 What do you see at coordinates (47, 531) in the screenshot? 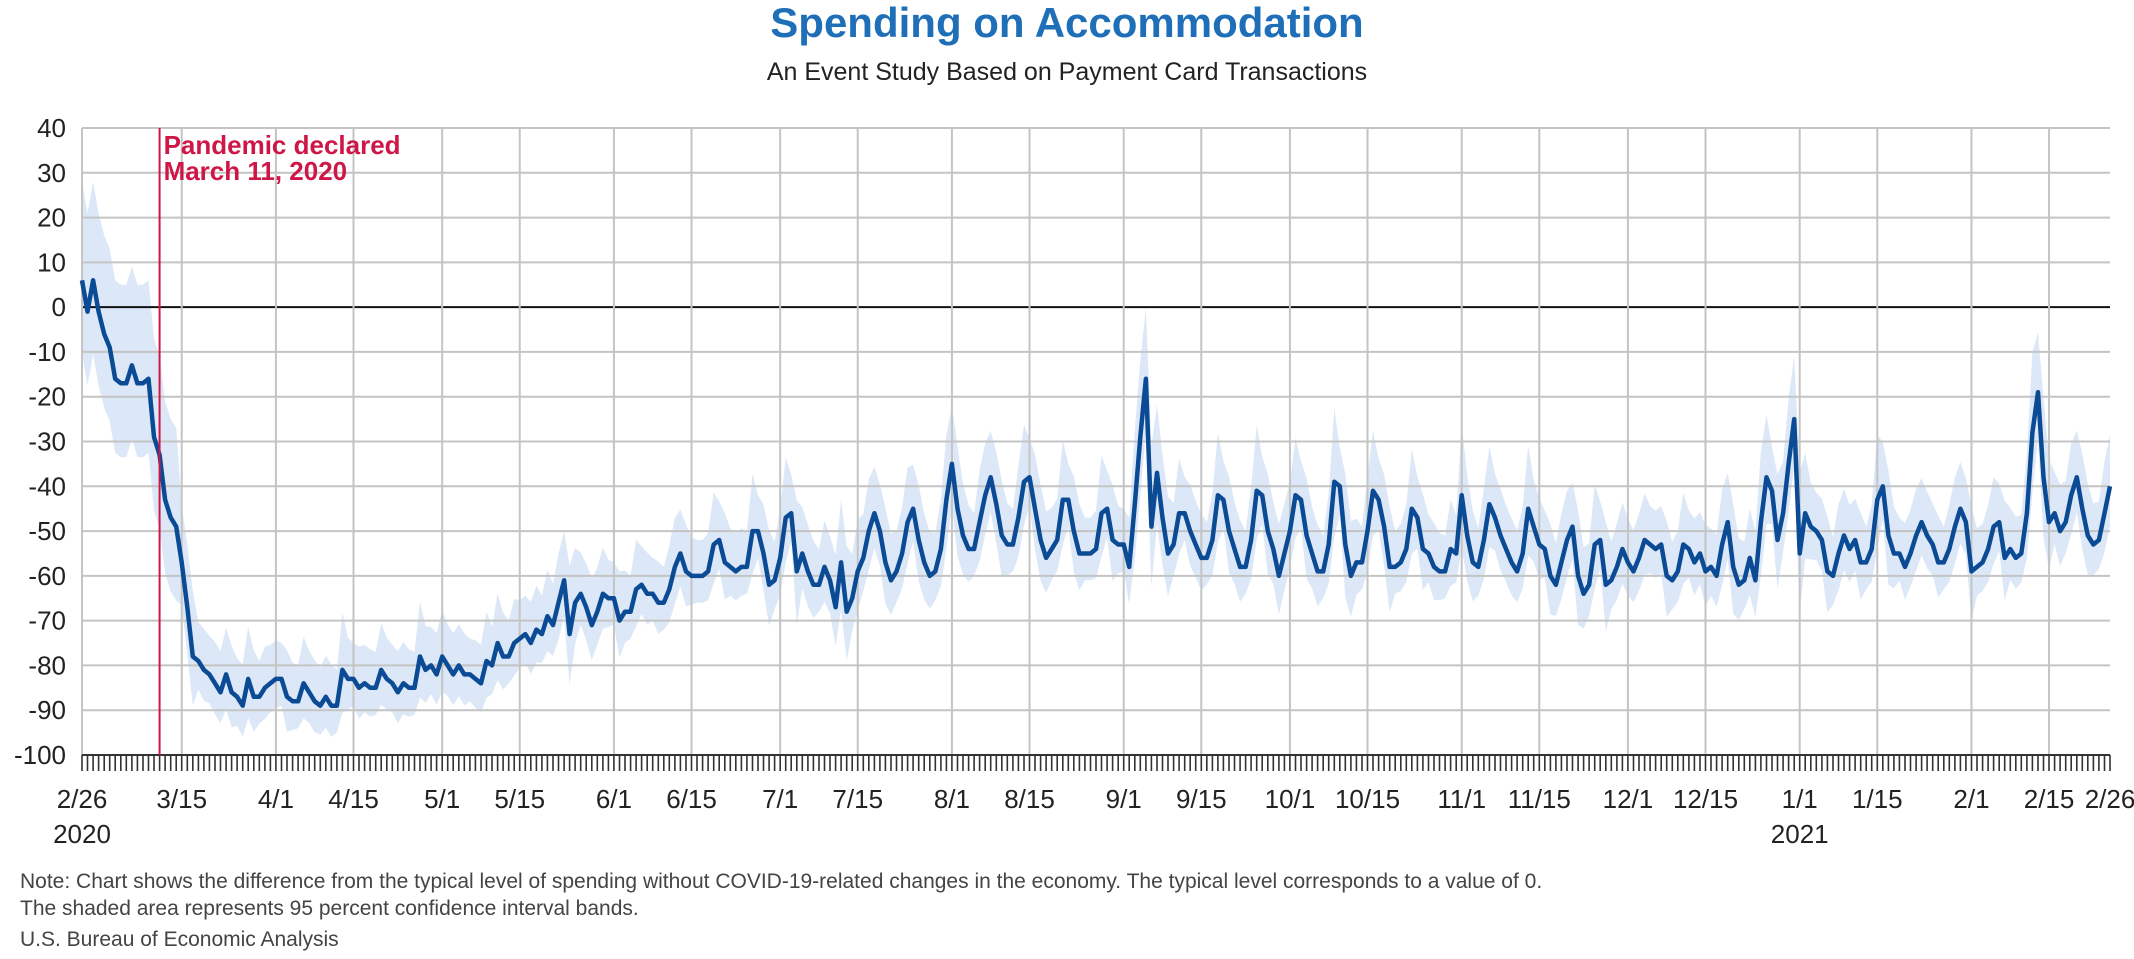
I see `y-tick-label: -50` at bounding box center [47, 531].